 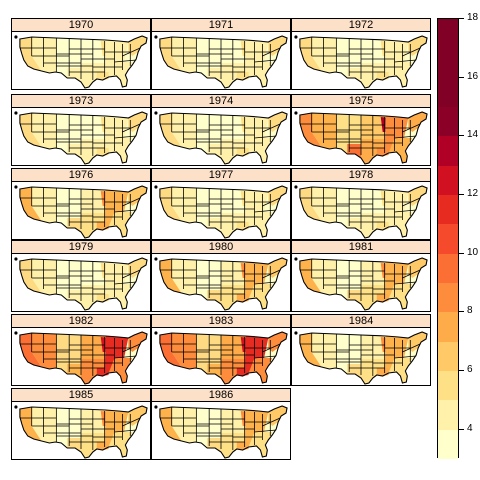 I want to click on map-panel-1980: 1980, so click(x=221, y=276).